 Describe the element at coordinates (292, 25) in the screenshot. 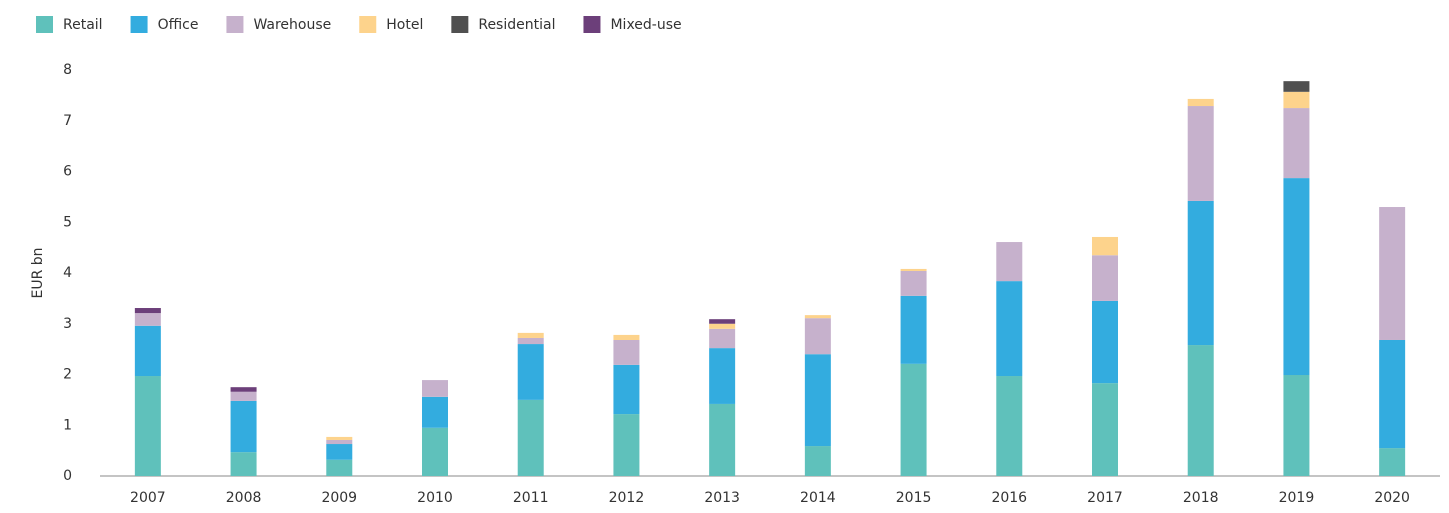

I see `legend-label: Warehouse` at that location.